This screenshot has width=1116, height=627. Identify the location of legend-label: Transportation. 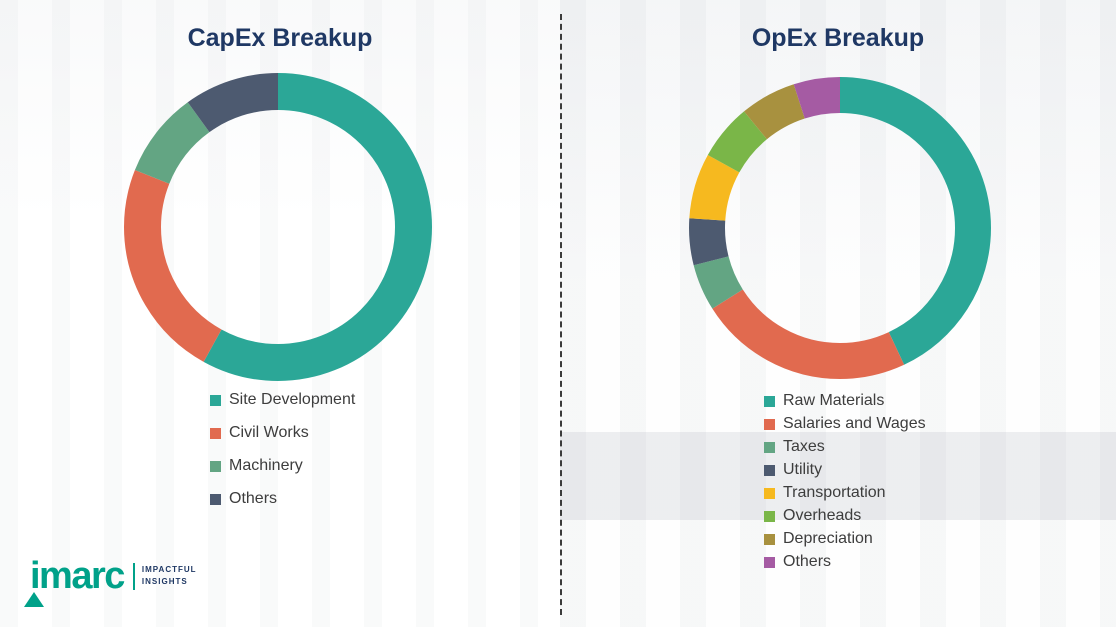
(834, 492).